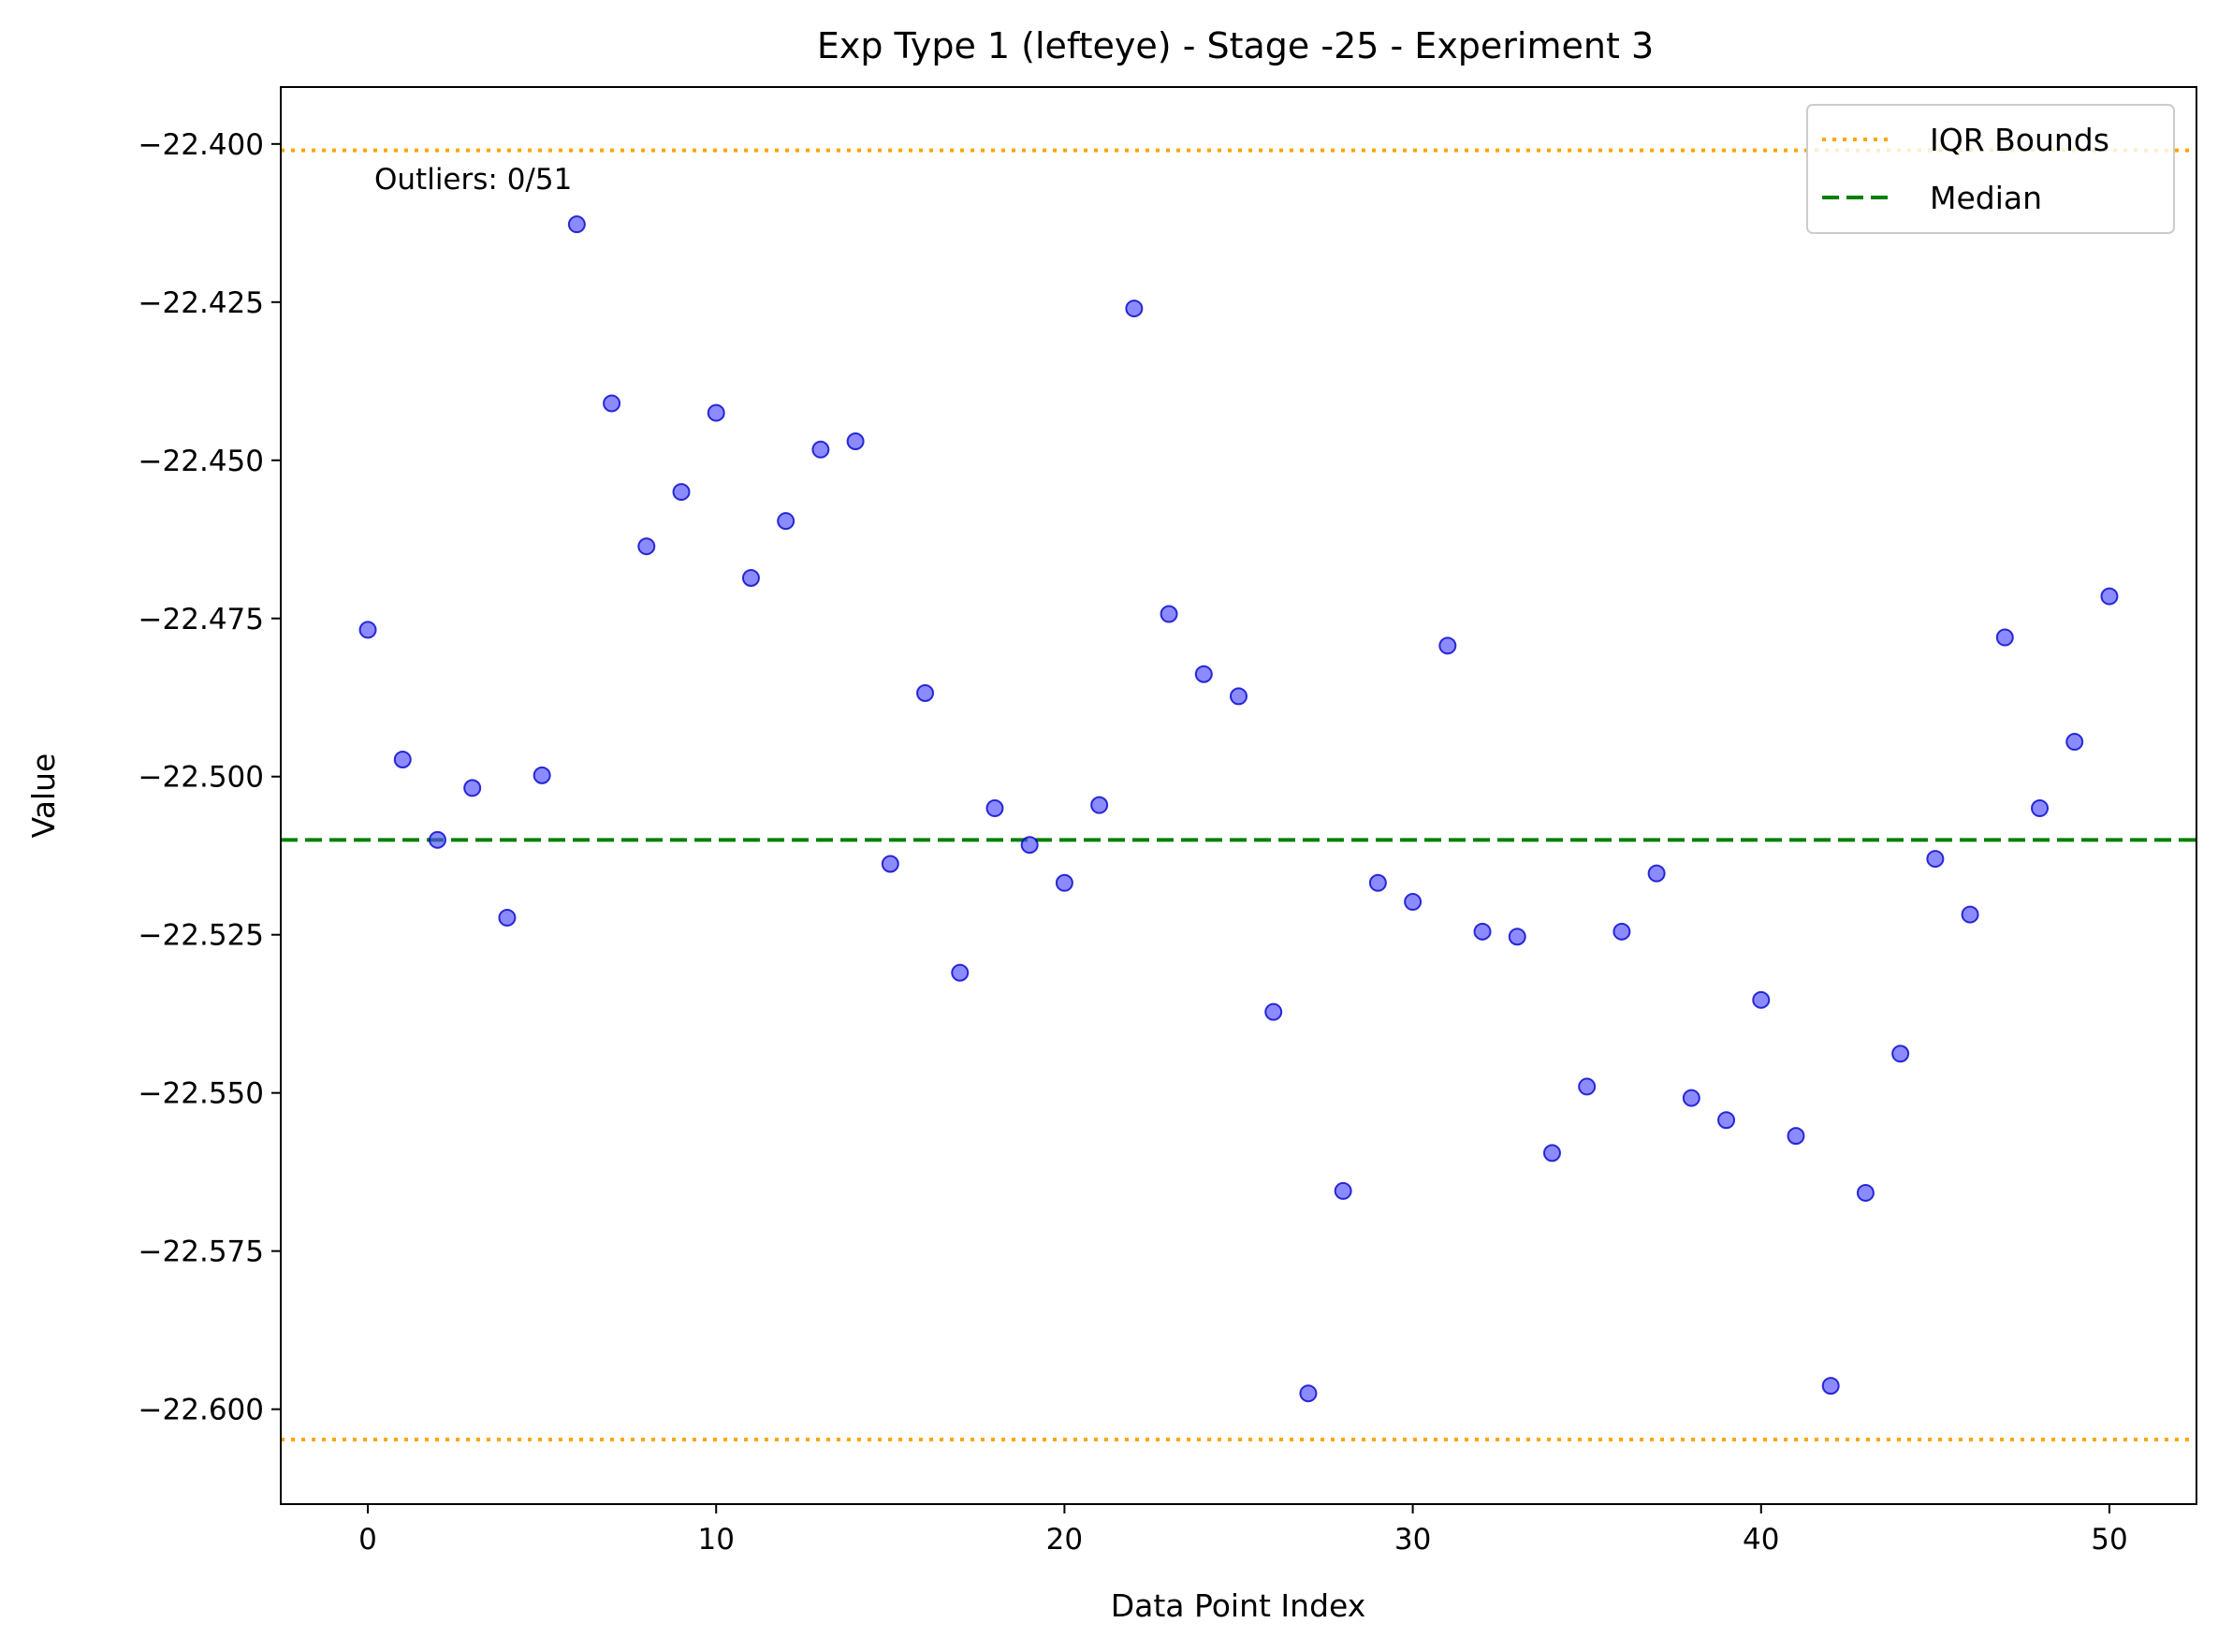  I want to click on legend-box, so click(1990, 169).